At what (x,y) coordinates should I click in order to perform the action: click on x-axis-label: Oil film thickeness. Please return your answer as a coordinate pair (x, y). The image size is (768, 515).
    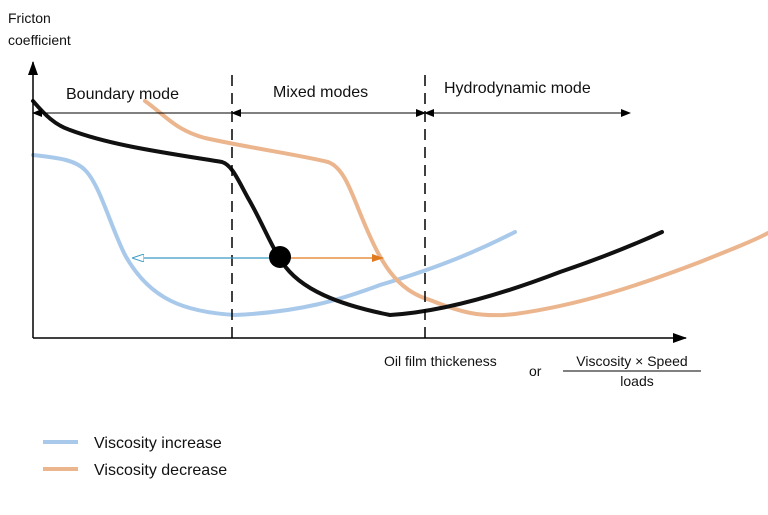
    Looking at the image, I should click on (440, 361).